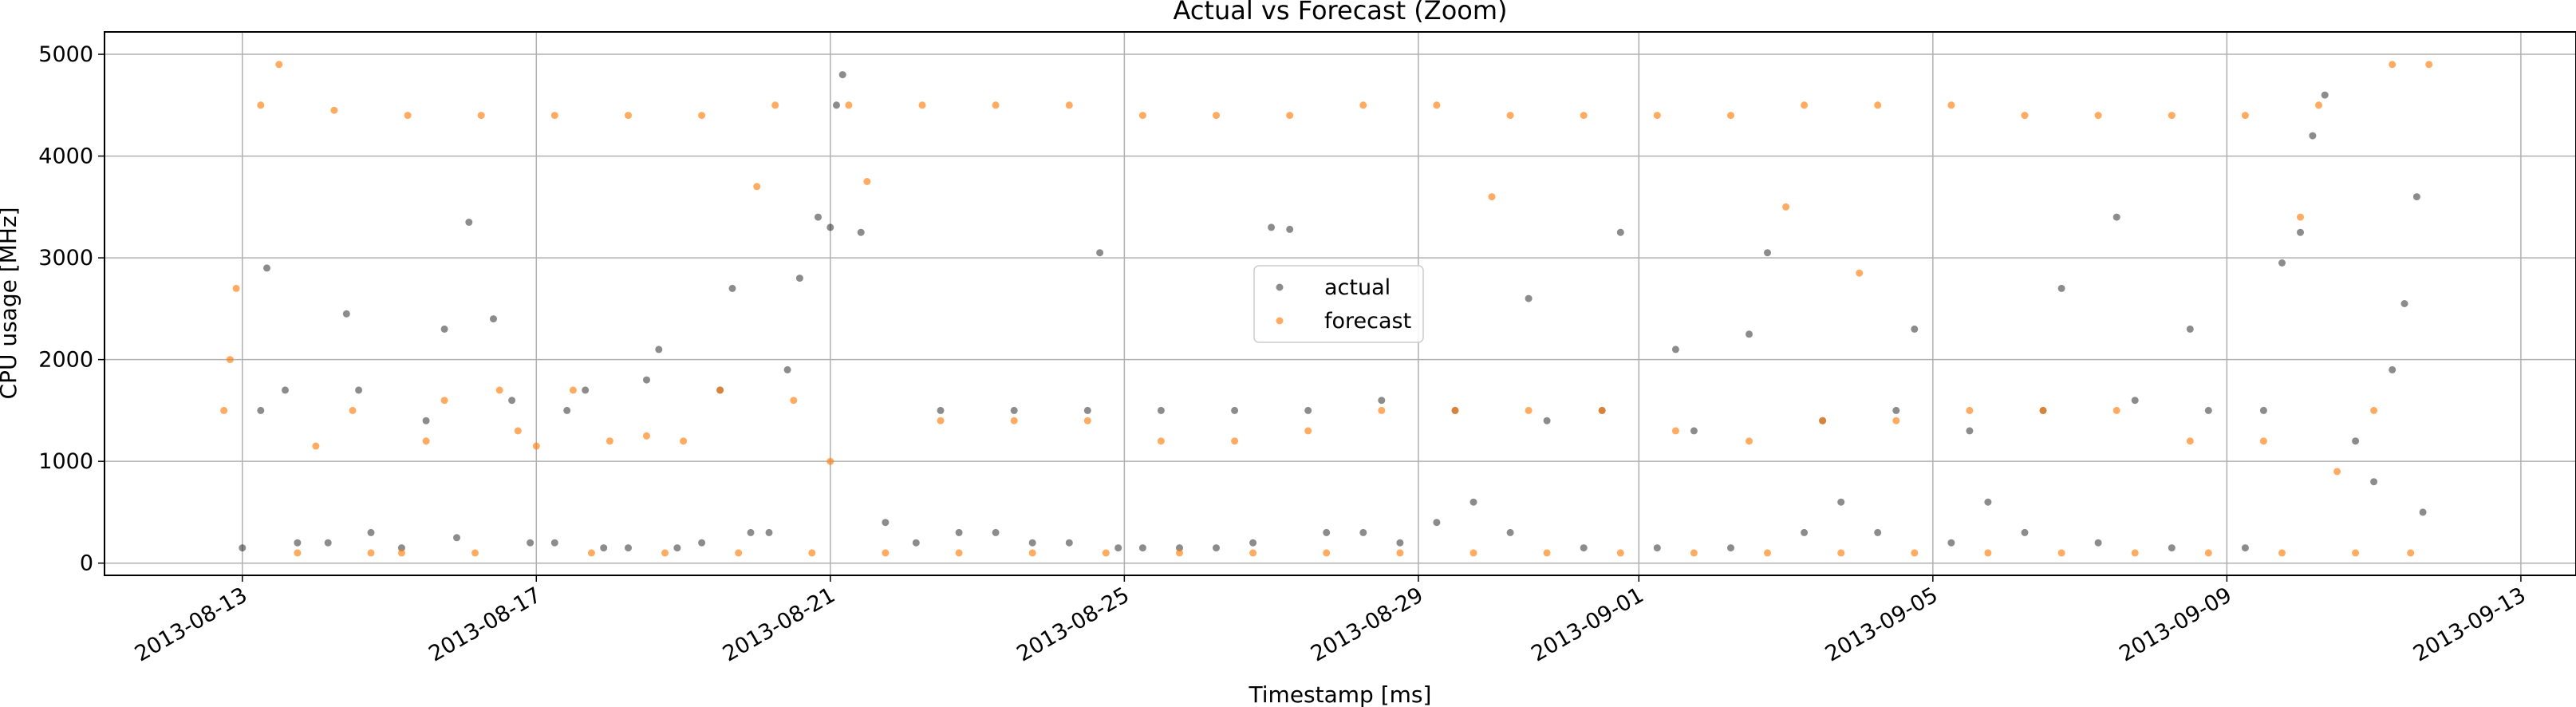 The width and height of the screenshot is (2576, 707). I want to click on y-tick-label: 5000, so click(65, 54).